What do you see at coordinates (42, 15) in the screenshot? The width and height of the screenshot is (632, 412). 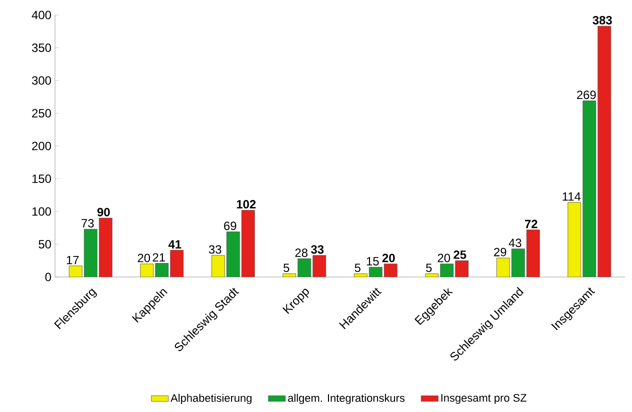 I see `y-tick-label: 400` at bounding box center [42, 15].